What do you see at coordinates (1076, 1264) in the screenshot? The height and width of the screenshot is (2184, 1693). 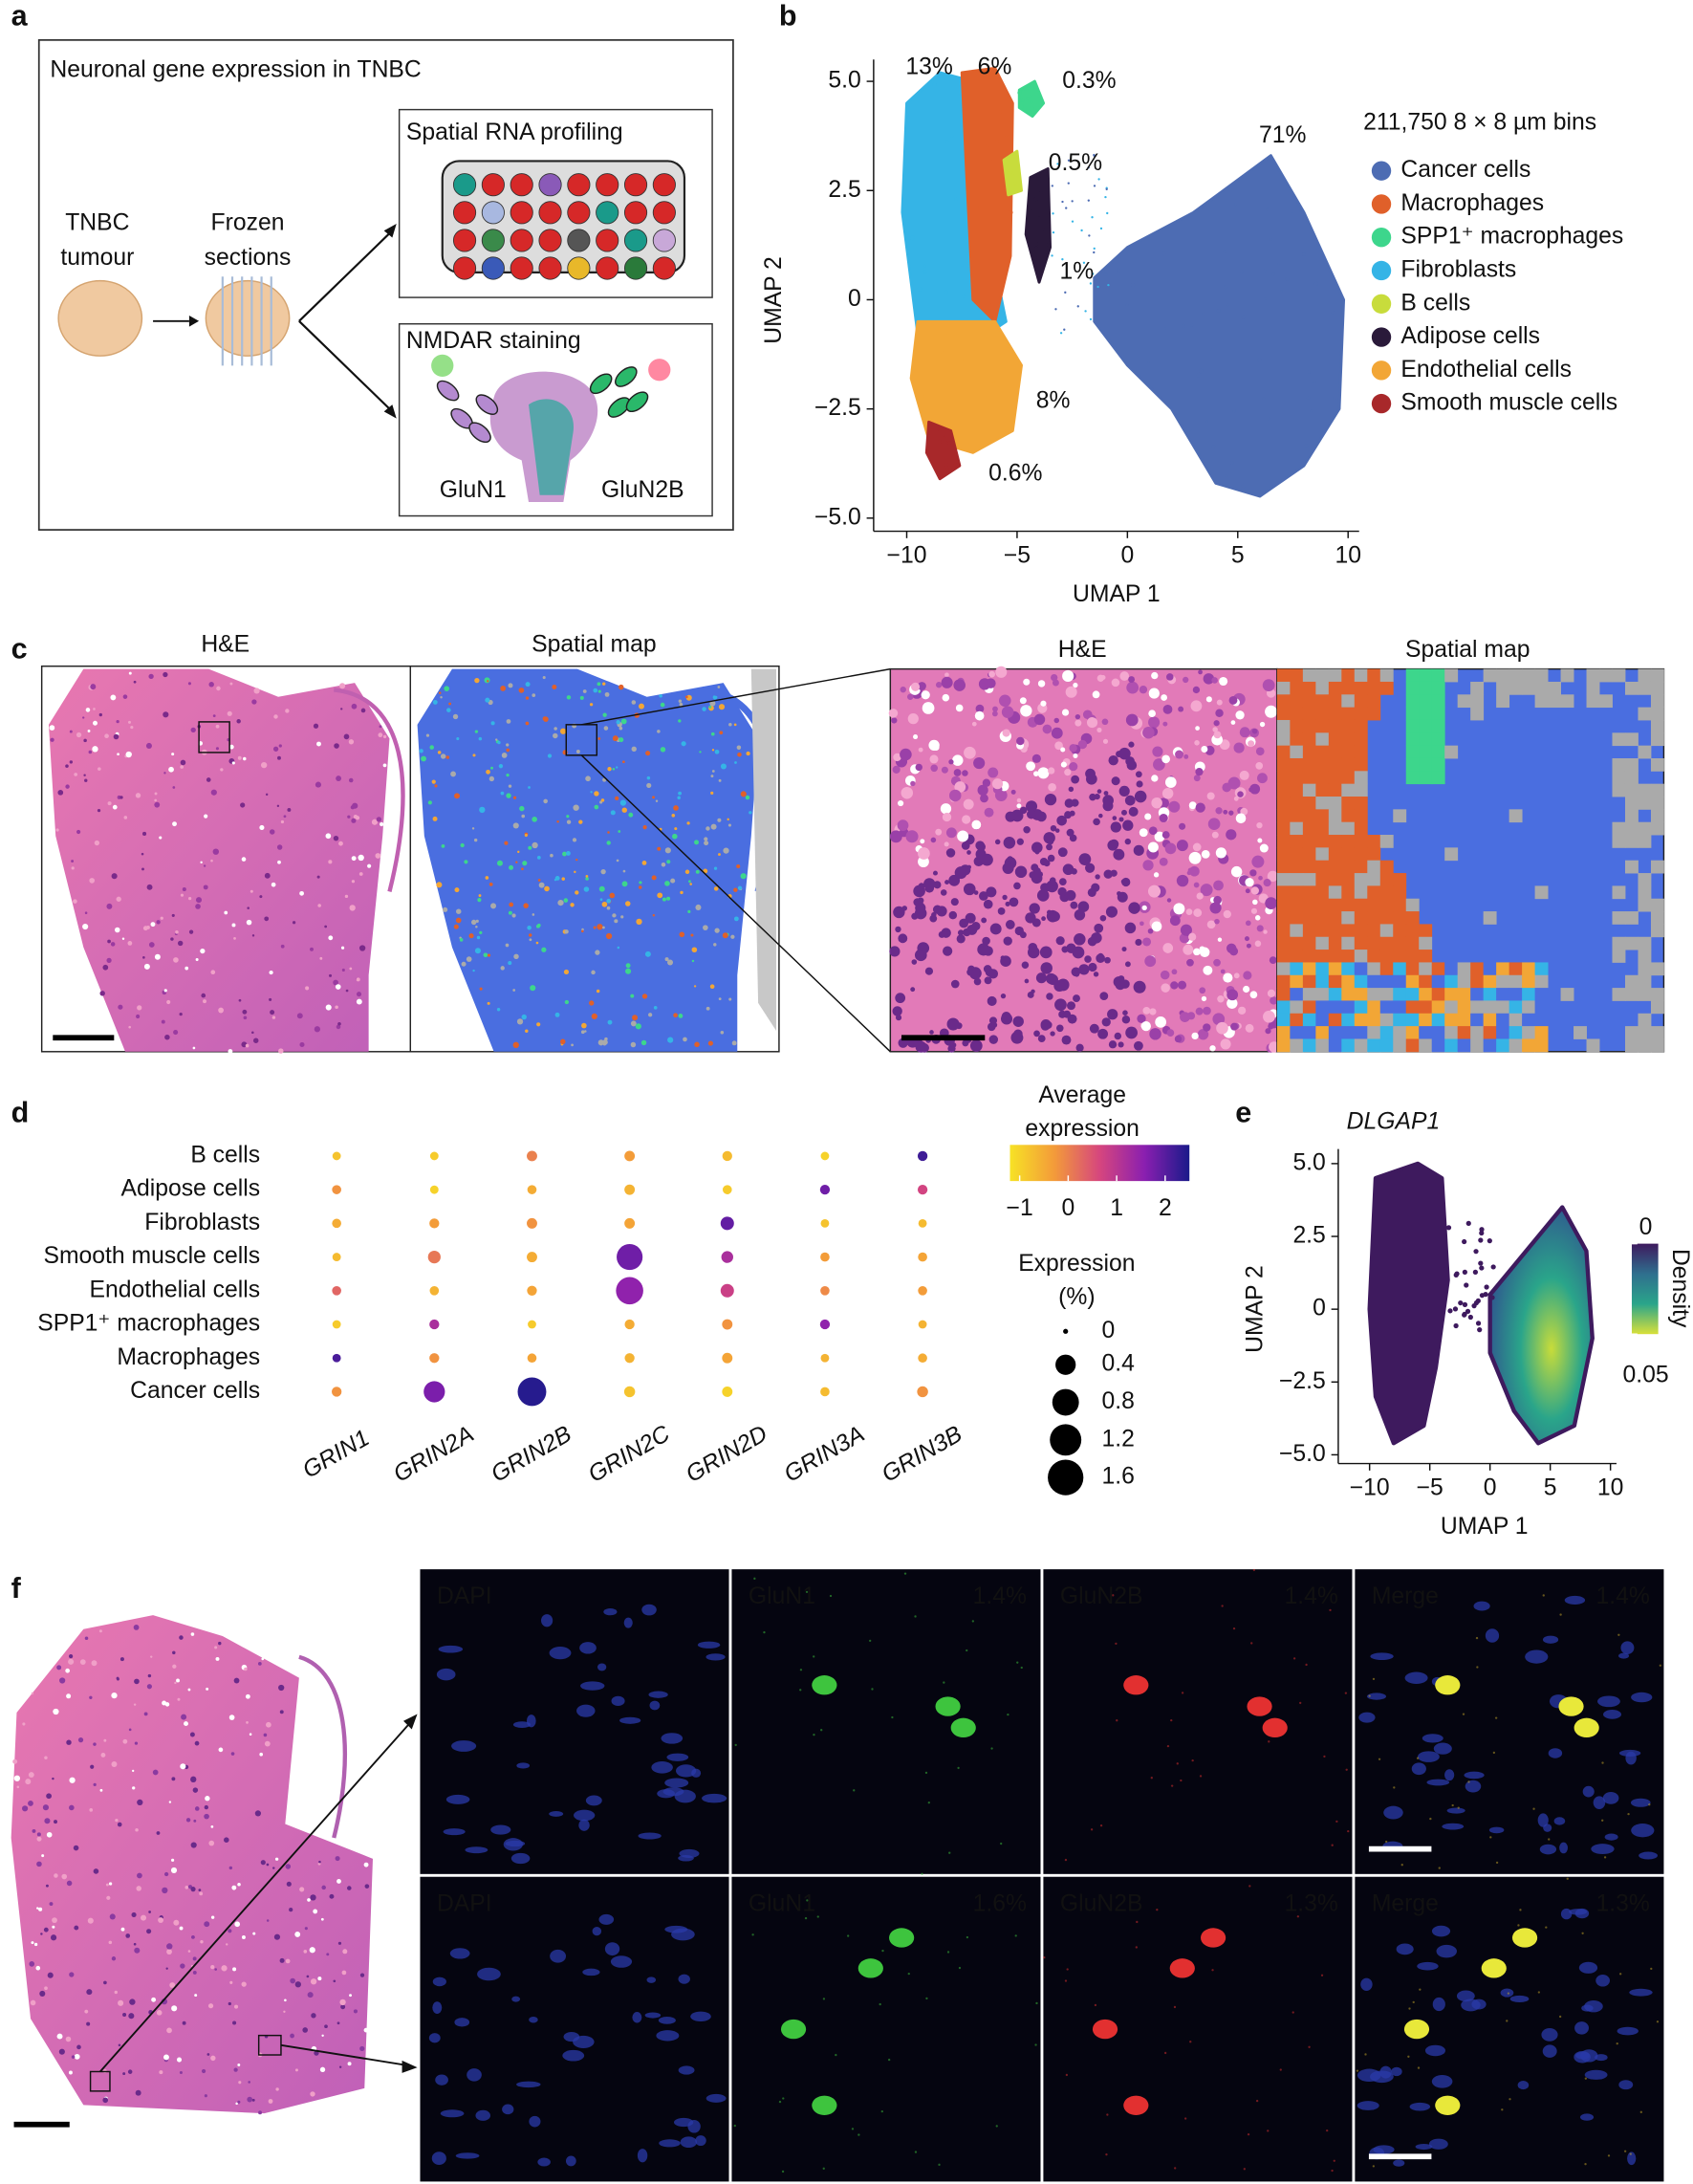 I see `size-title: Expression` at bounding box center [1076, 1264].